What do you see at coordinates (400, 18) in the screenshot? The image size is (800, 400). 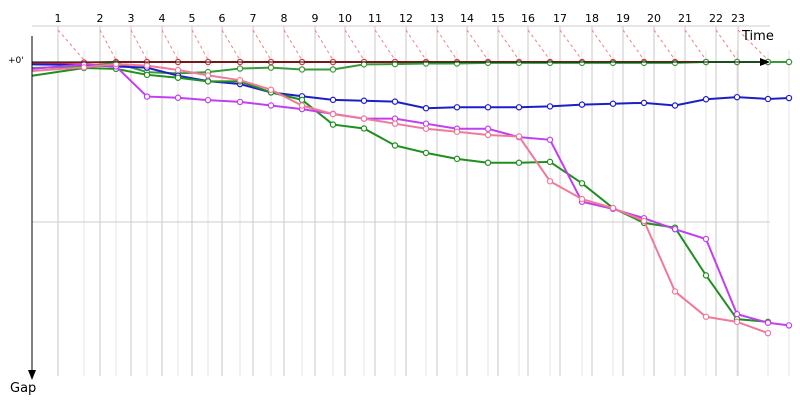 I see `lap-labels: 1 2 3 4 5 6 7 8 9 10 11 12 13 14 15 16 17 18 19 20 21 22 23` at bounding box center [400, 18].